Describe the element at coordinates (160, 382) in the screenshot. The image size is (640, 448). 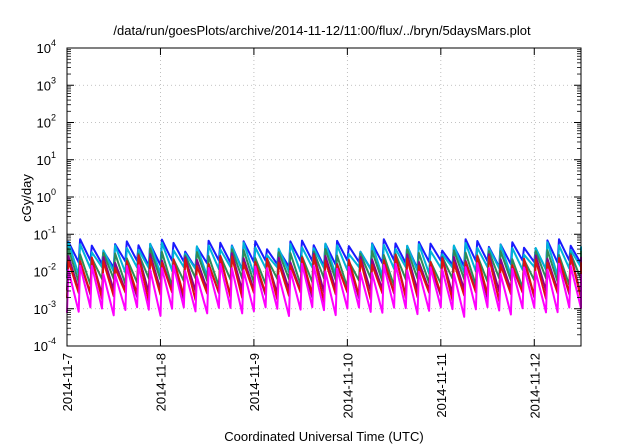
I see `x-tick-label: 2014-11-8` at that location.